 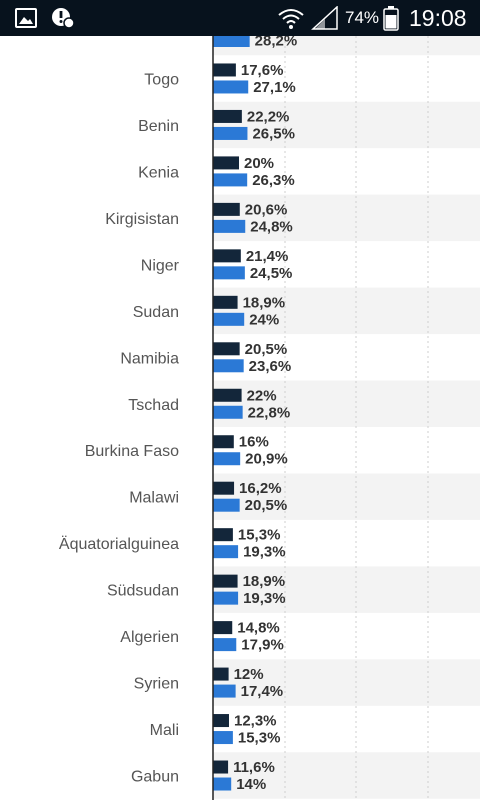 I want to click on data-label: 22,8%, so click(x=269, y=412).